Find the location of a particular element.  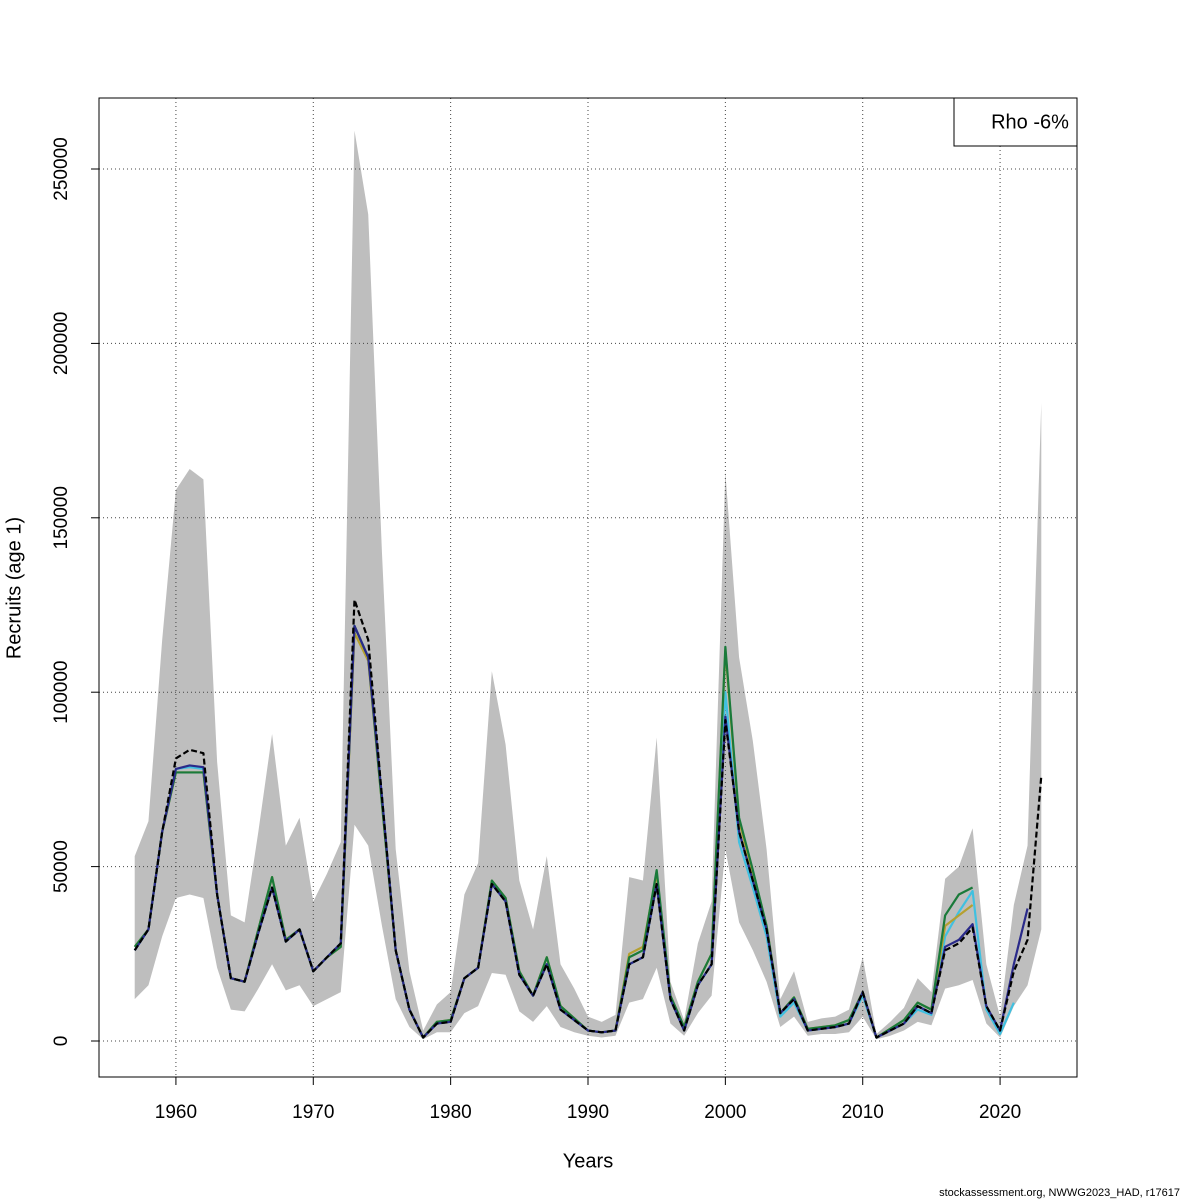

x-tick-label: 2020 is located at coordinates (1000, 1112).